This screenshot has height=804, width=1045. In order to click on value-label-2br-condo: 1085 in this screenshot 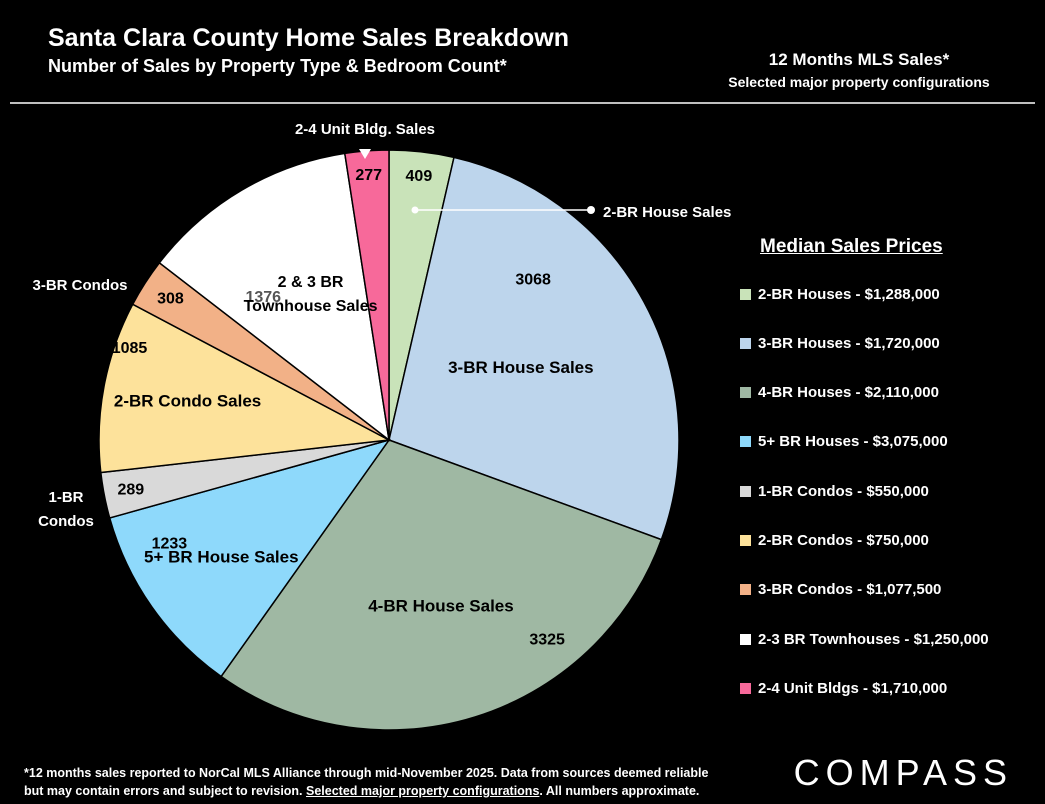, I will do `click(130, 348)`.